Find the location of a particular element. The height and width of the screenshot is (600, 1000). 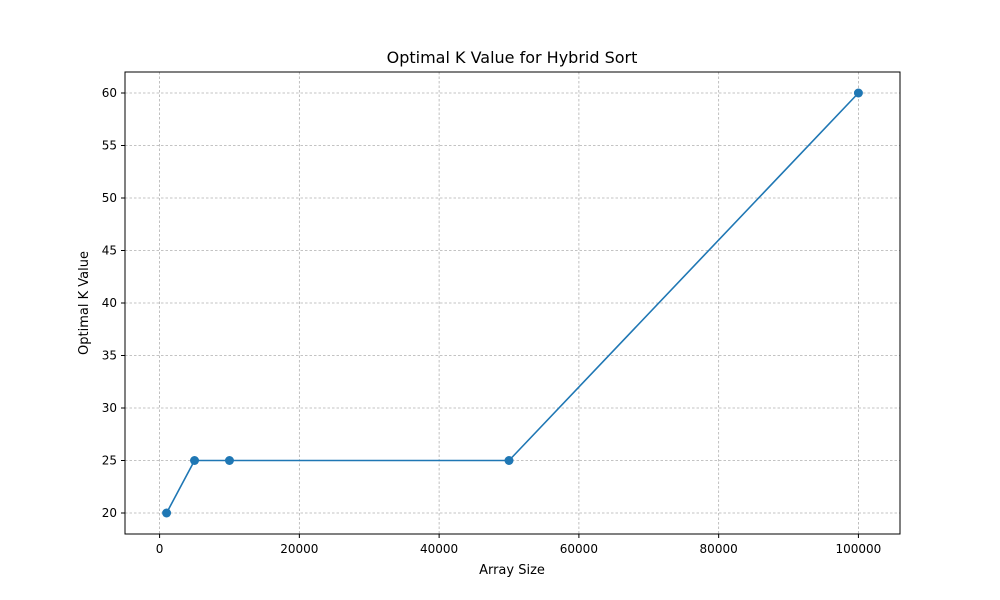

x-axis-label: Array Size is located at coordinates (512, 570).